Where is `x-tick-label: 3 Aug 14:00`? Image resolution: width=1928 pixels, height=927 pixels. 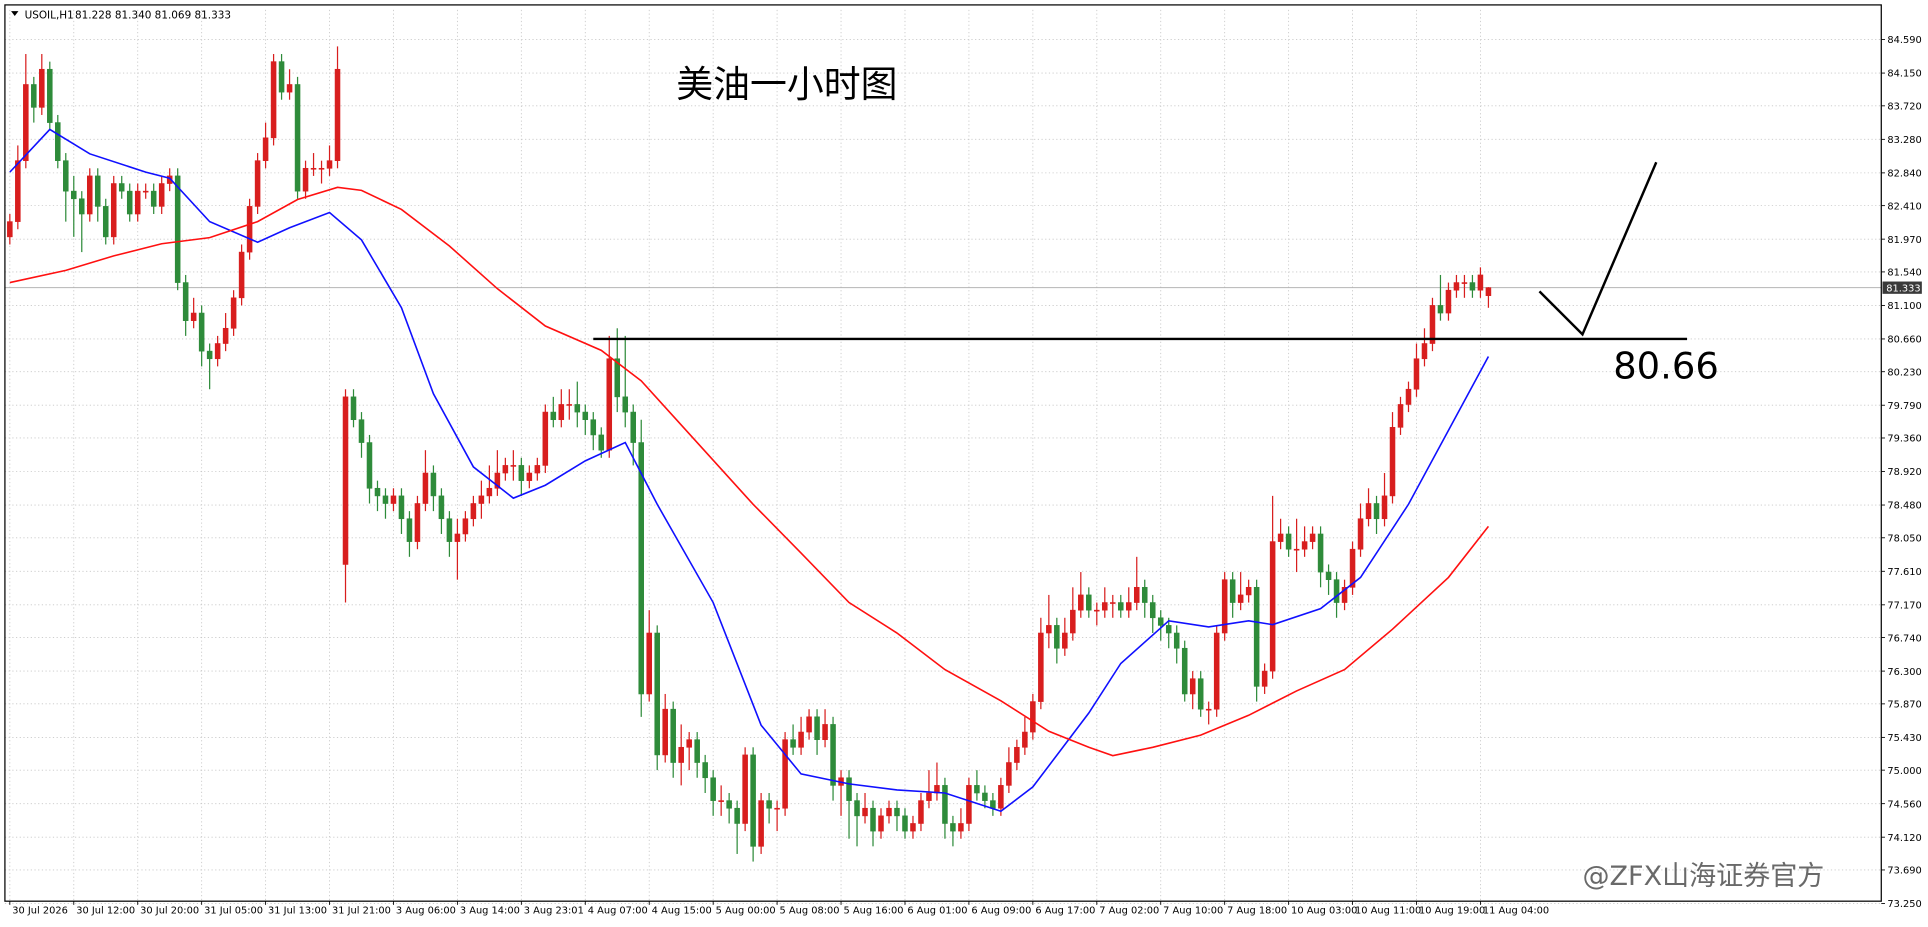 x-tick-label: 3 Aug 14:00 is located at coordinates (490, 910).